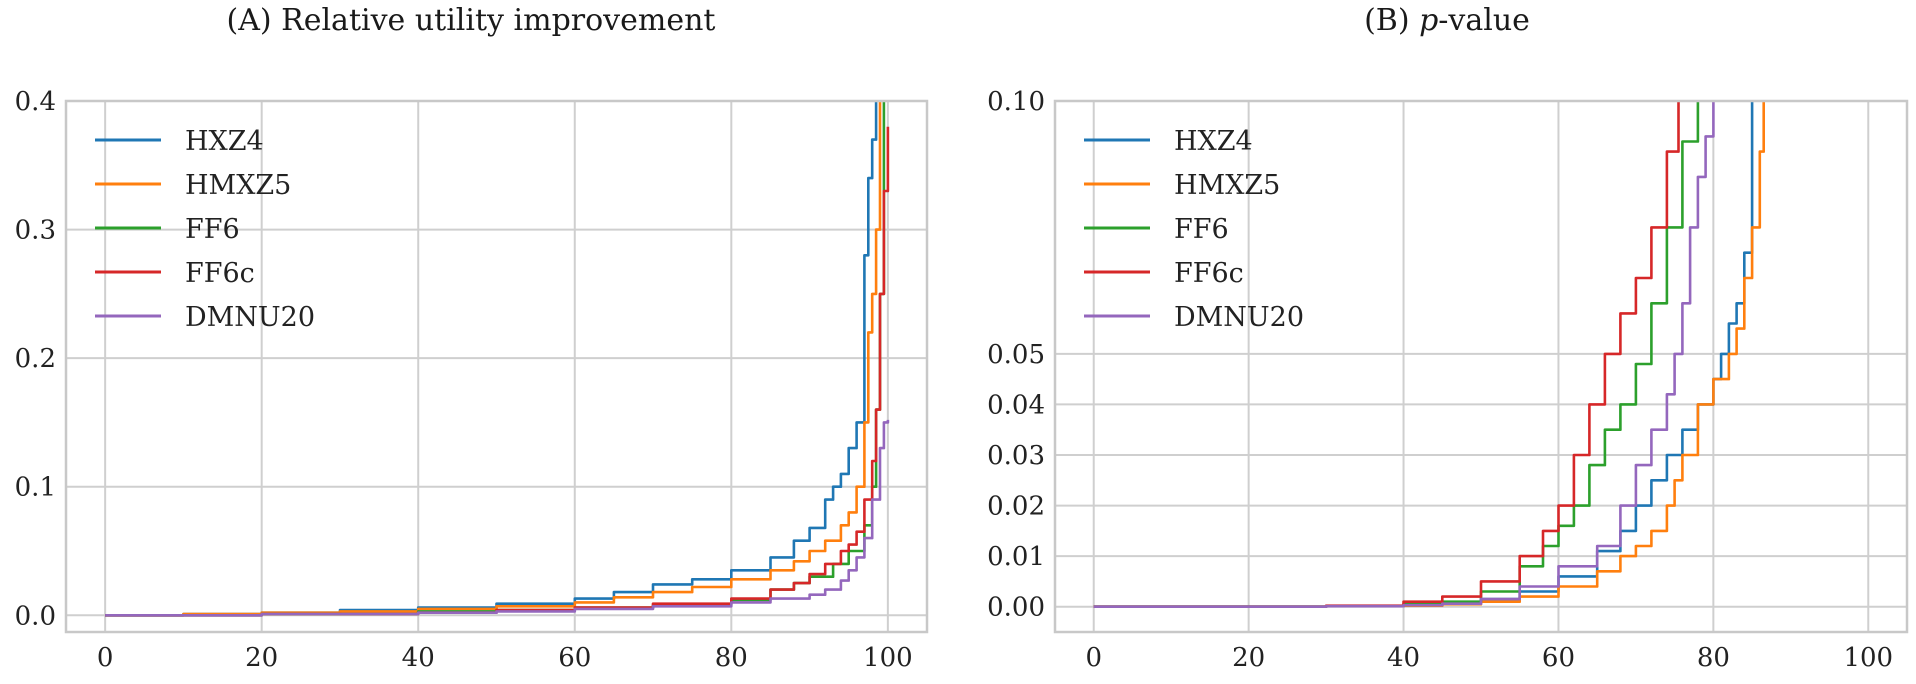 The width and height of the screenshot is (1916, 684). Describe the element at coordinates (1016, 102) in the screenshot. I see `panel-b-ytick-6: 0.10` at that location.